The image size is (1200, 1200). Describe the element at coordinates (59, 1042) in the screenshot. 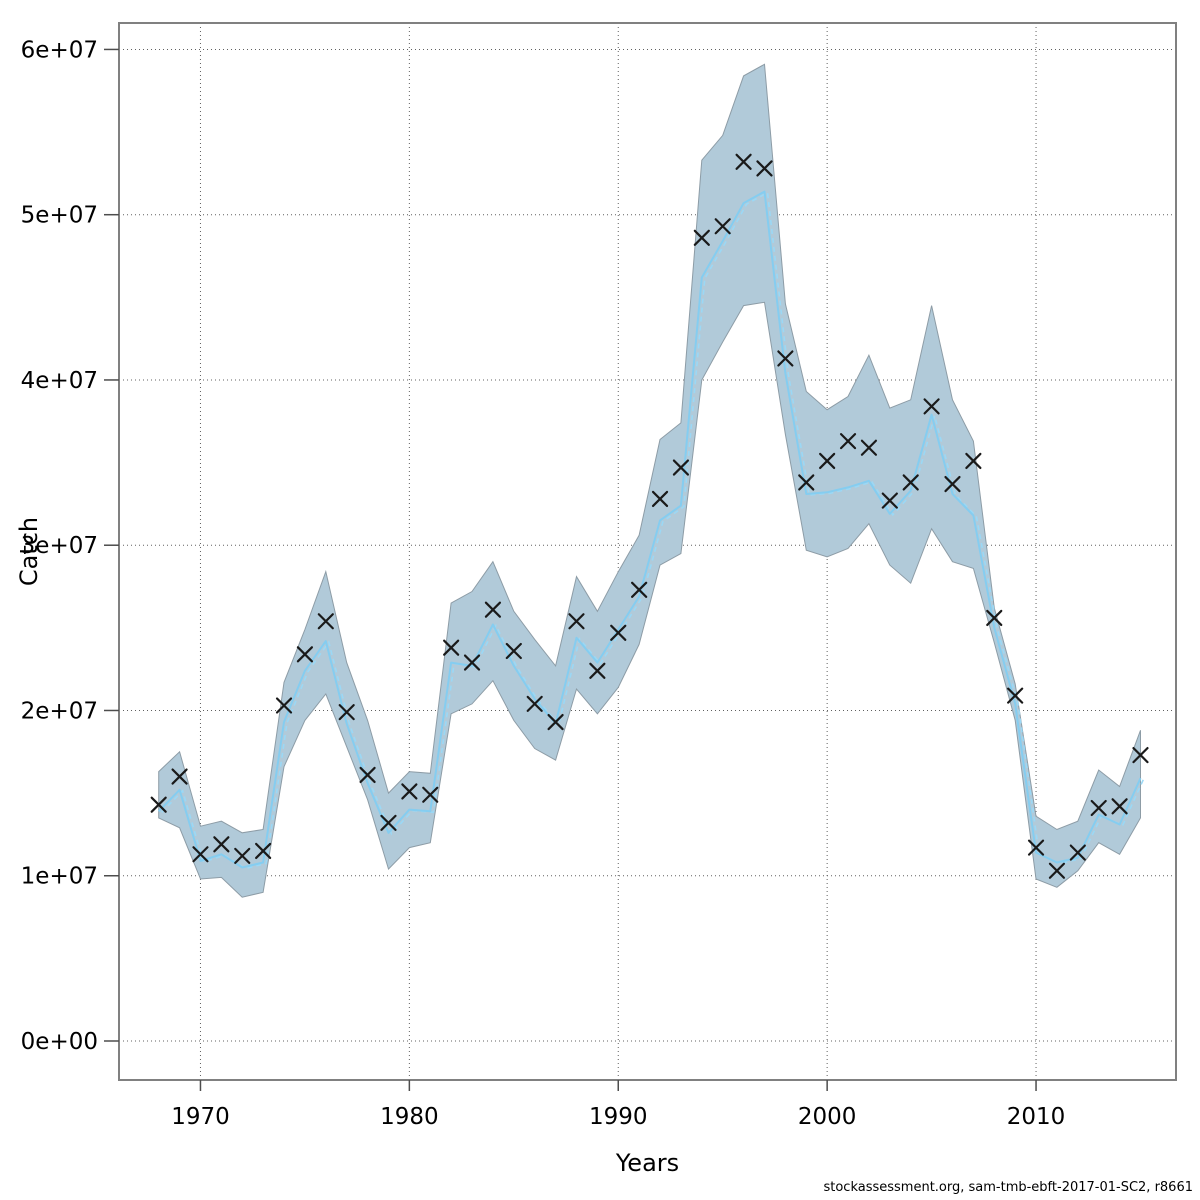

I see `y-tick-label: 0e+00` at that location.